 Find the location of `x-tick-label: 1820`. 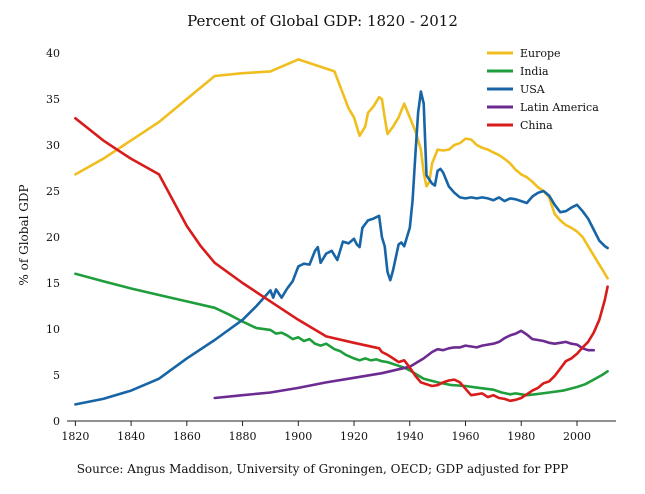

x-tick-label: 1820 is located at coordinates (75, 436).